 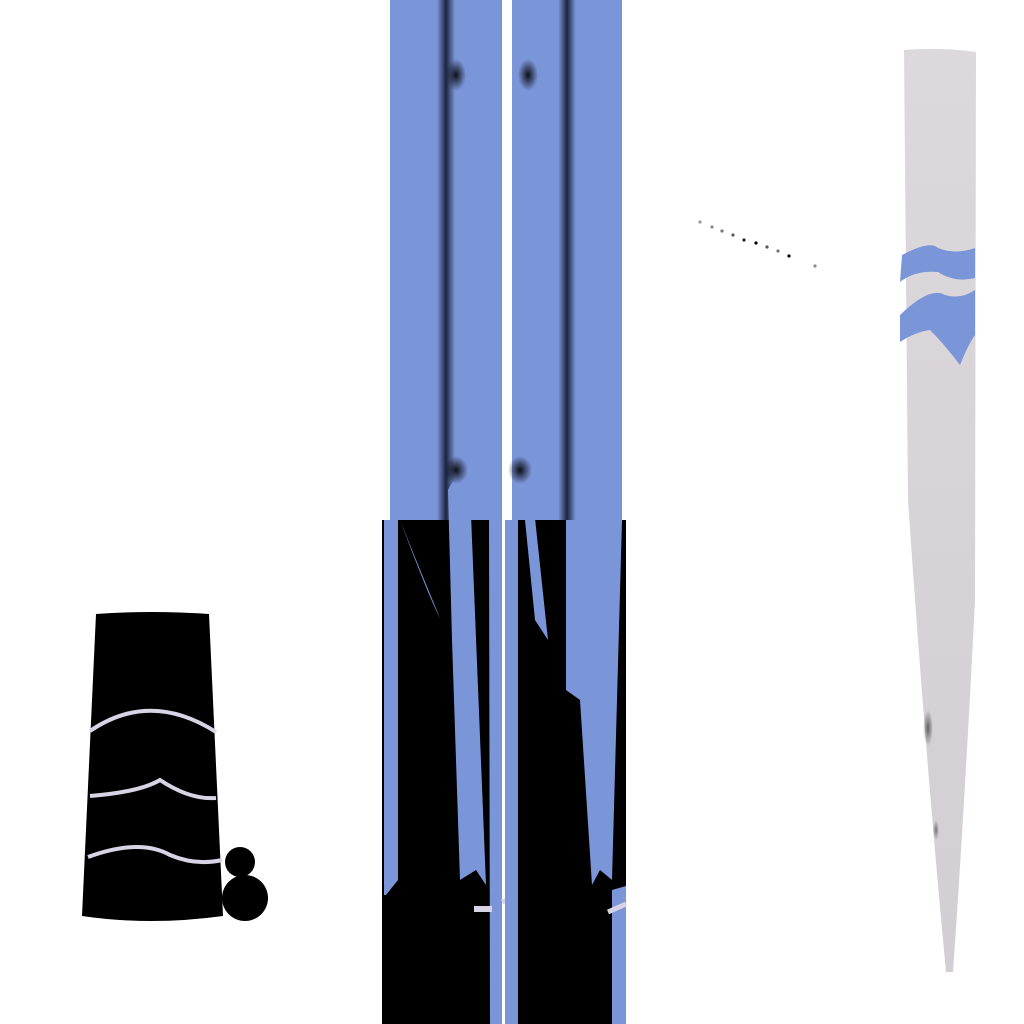 What do you see at coordinates (938, 510) in the screenshot?
I see `gray-tapered-tail` at bounding box center [938, 510].